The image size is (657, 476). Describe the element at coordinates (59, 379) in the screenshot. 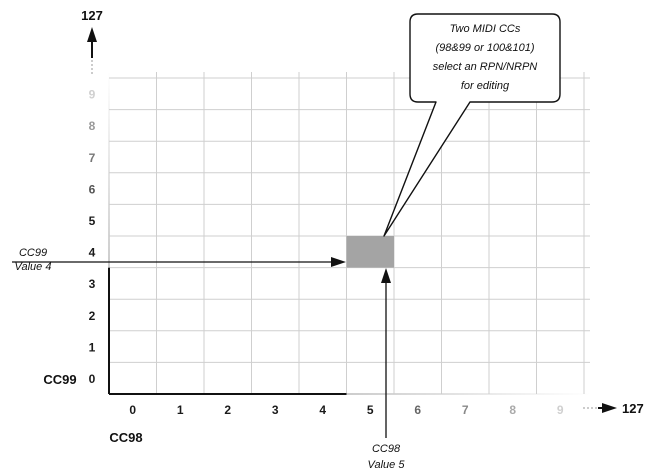

I see `y-axis-name: CC99` at that location.